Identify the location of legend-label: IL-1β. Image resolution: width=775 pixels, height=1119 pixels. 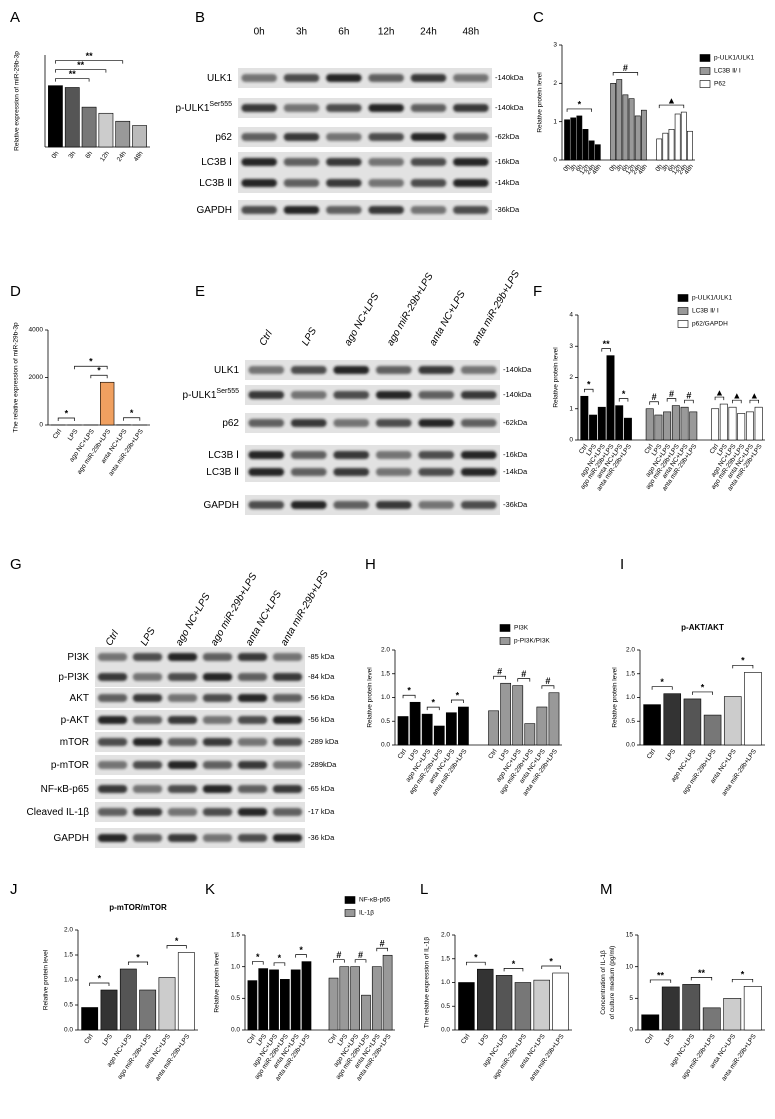
(366, 913).